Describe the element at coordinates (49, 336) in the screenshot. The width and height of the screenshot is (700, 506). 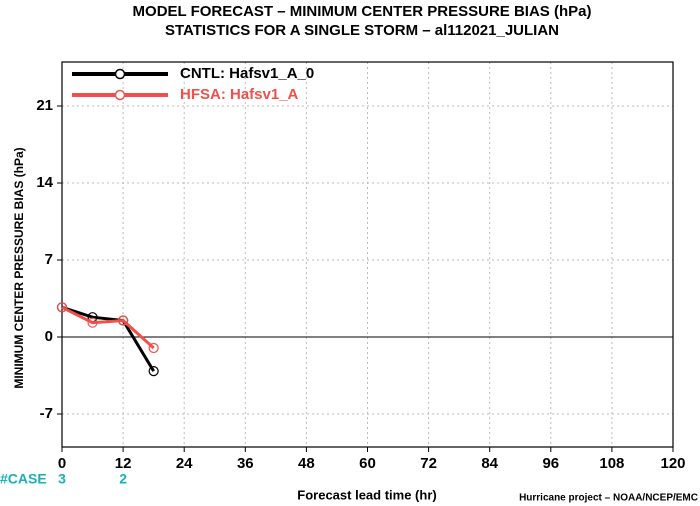
I see `y-tick-label: 0` at that location.